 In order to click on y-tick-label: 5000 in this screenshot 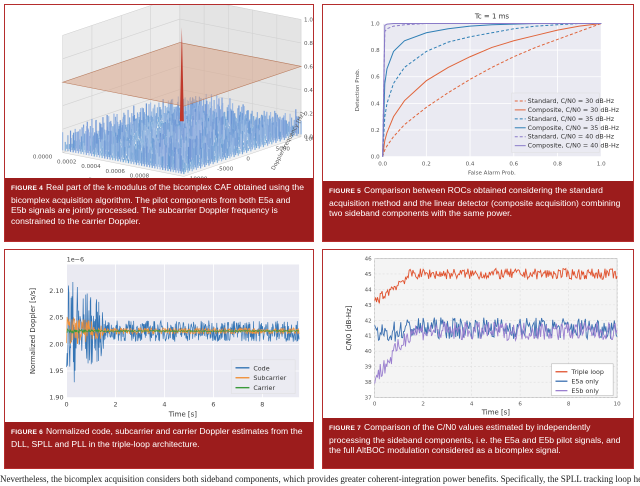, I will do `click(283, 150)`.